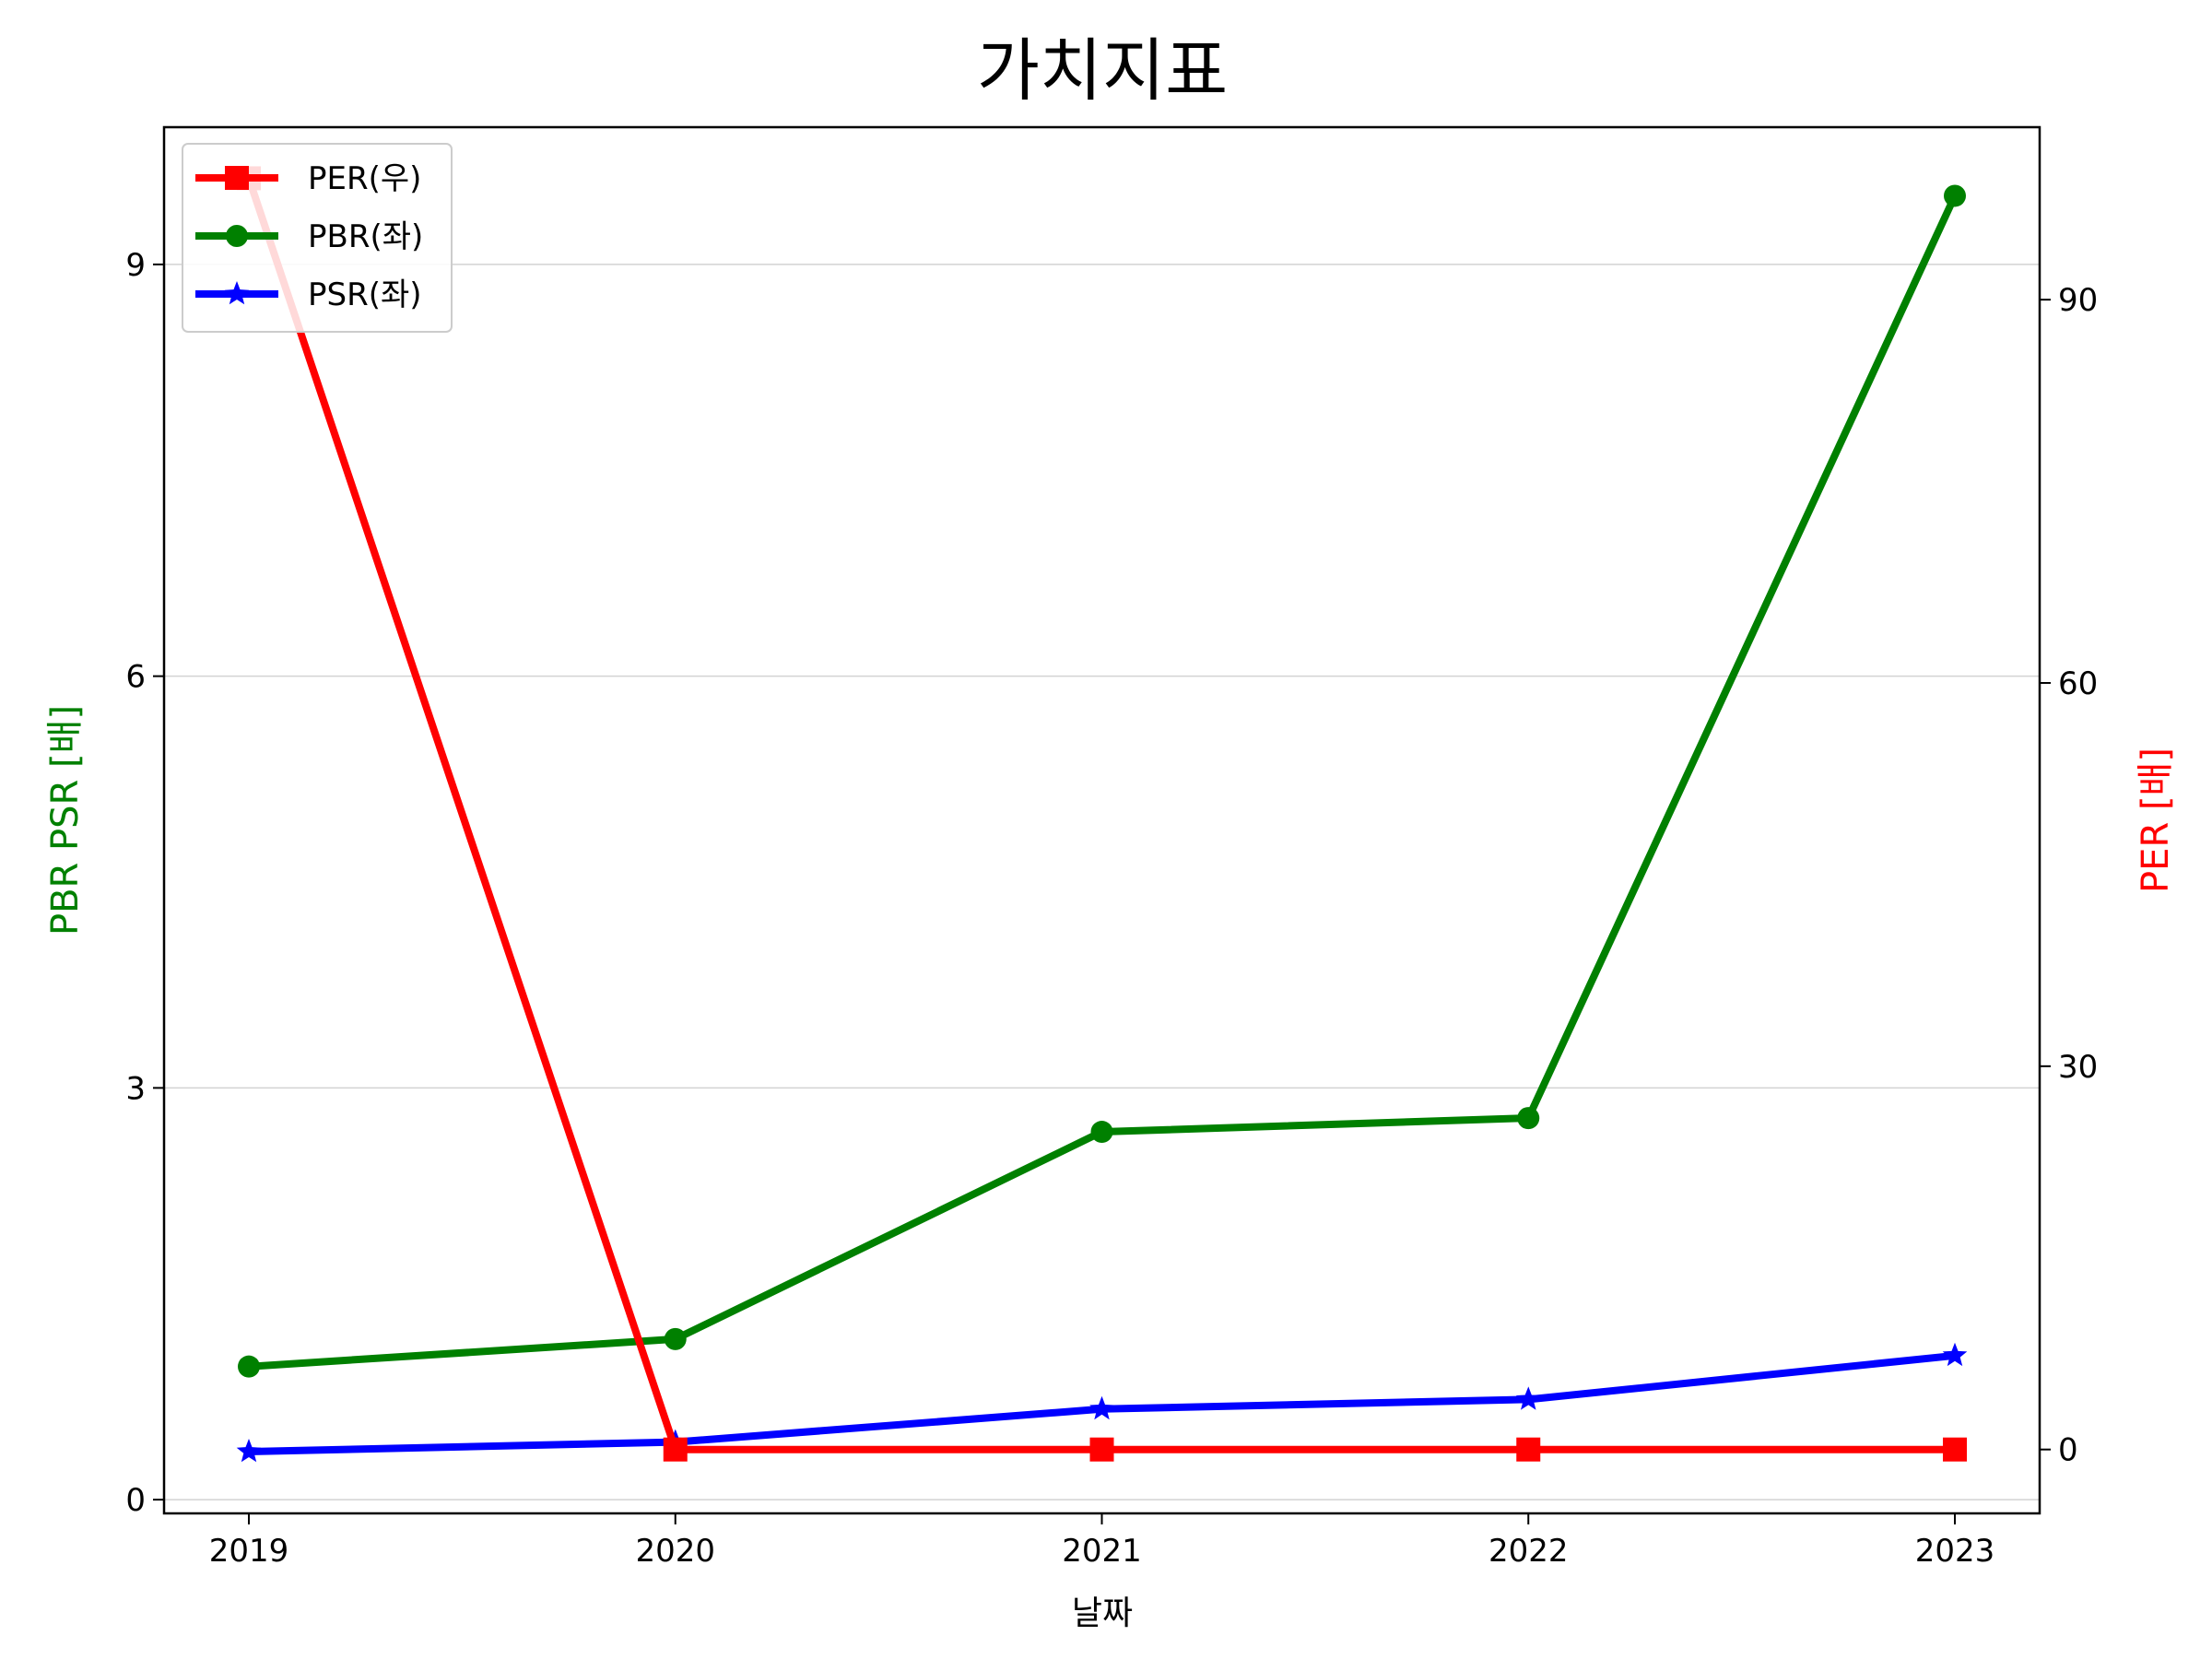 The width and height of the screenshot is (2212, 1659). What do you see at coordinates (135, 1500) in the screenshot?
I see `left-y-tick-label: 0` at bounding box center [135, 1500].